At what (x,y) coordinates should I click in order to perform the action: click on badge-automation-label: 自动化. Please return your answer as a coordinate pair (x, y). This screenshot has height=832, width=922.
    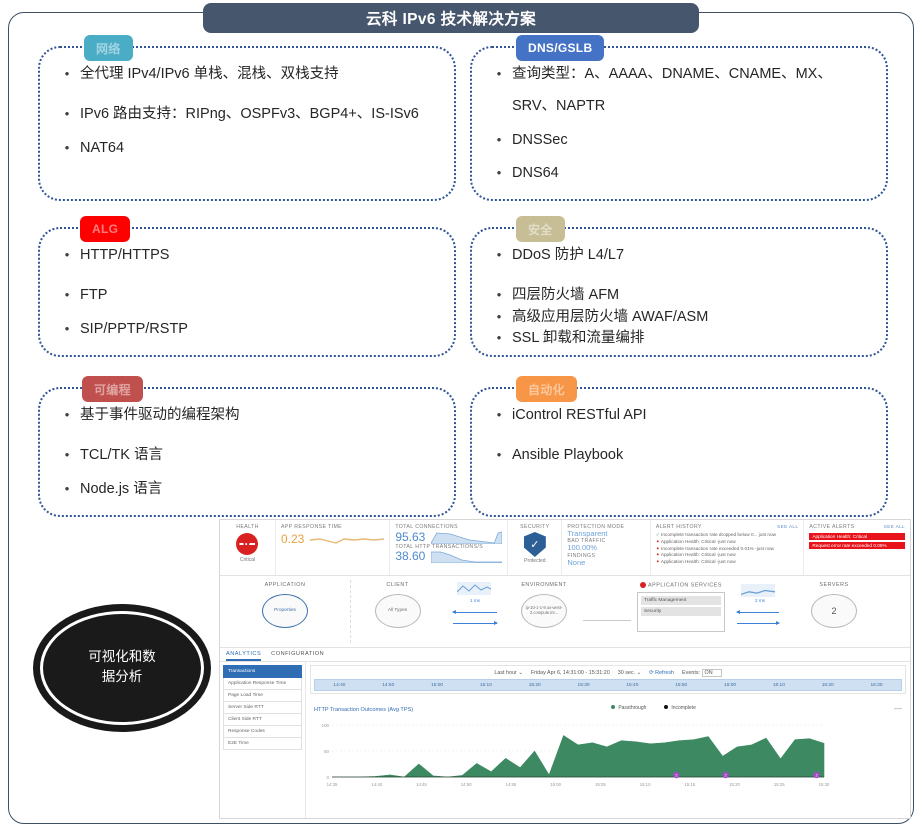
    Looking at the image, I should click on (546, 389).